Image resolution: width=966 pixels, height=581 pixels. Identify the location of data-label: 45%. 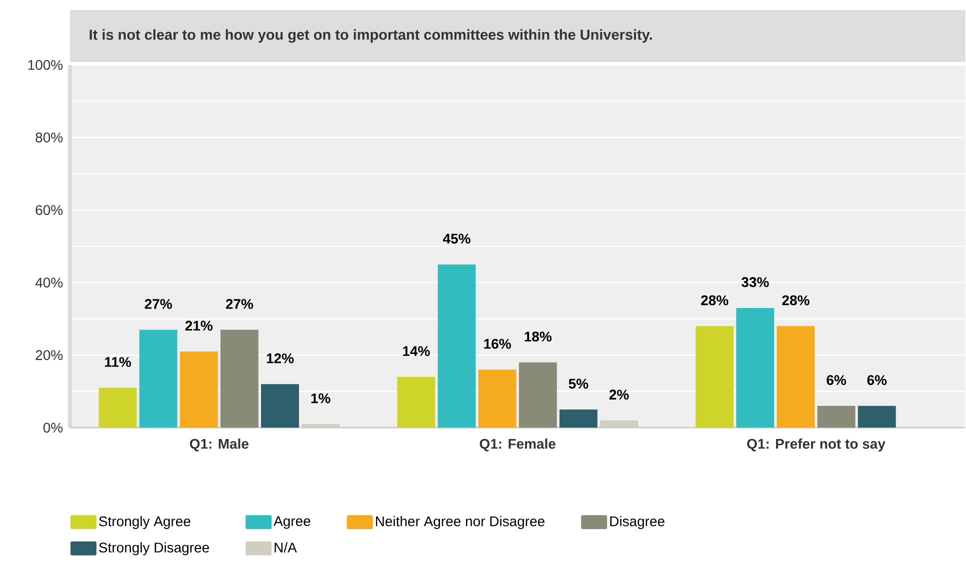
(456, 239).